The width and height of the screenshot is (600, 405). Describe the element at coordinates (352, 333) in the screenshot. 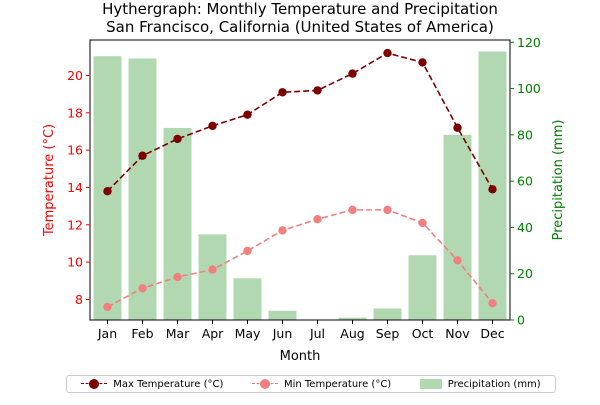

I see `x-tick-label: Aug` at that location.